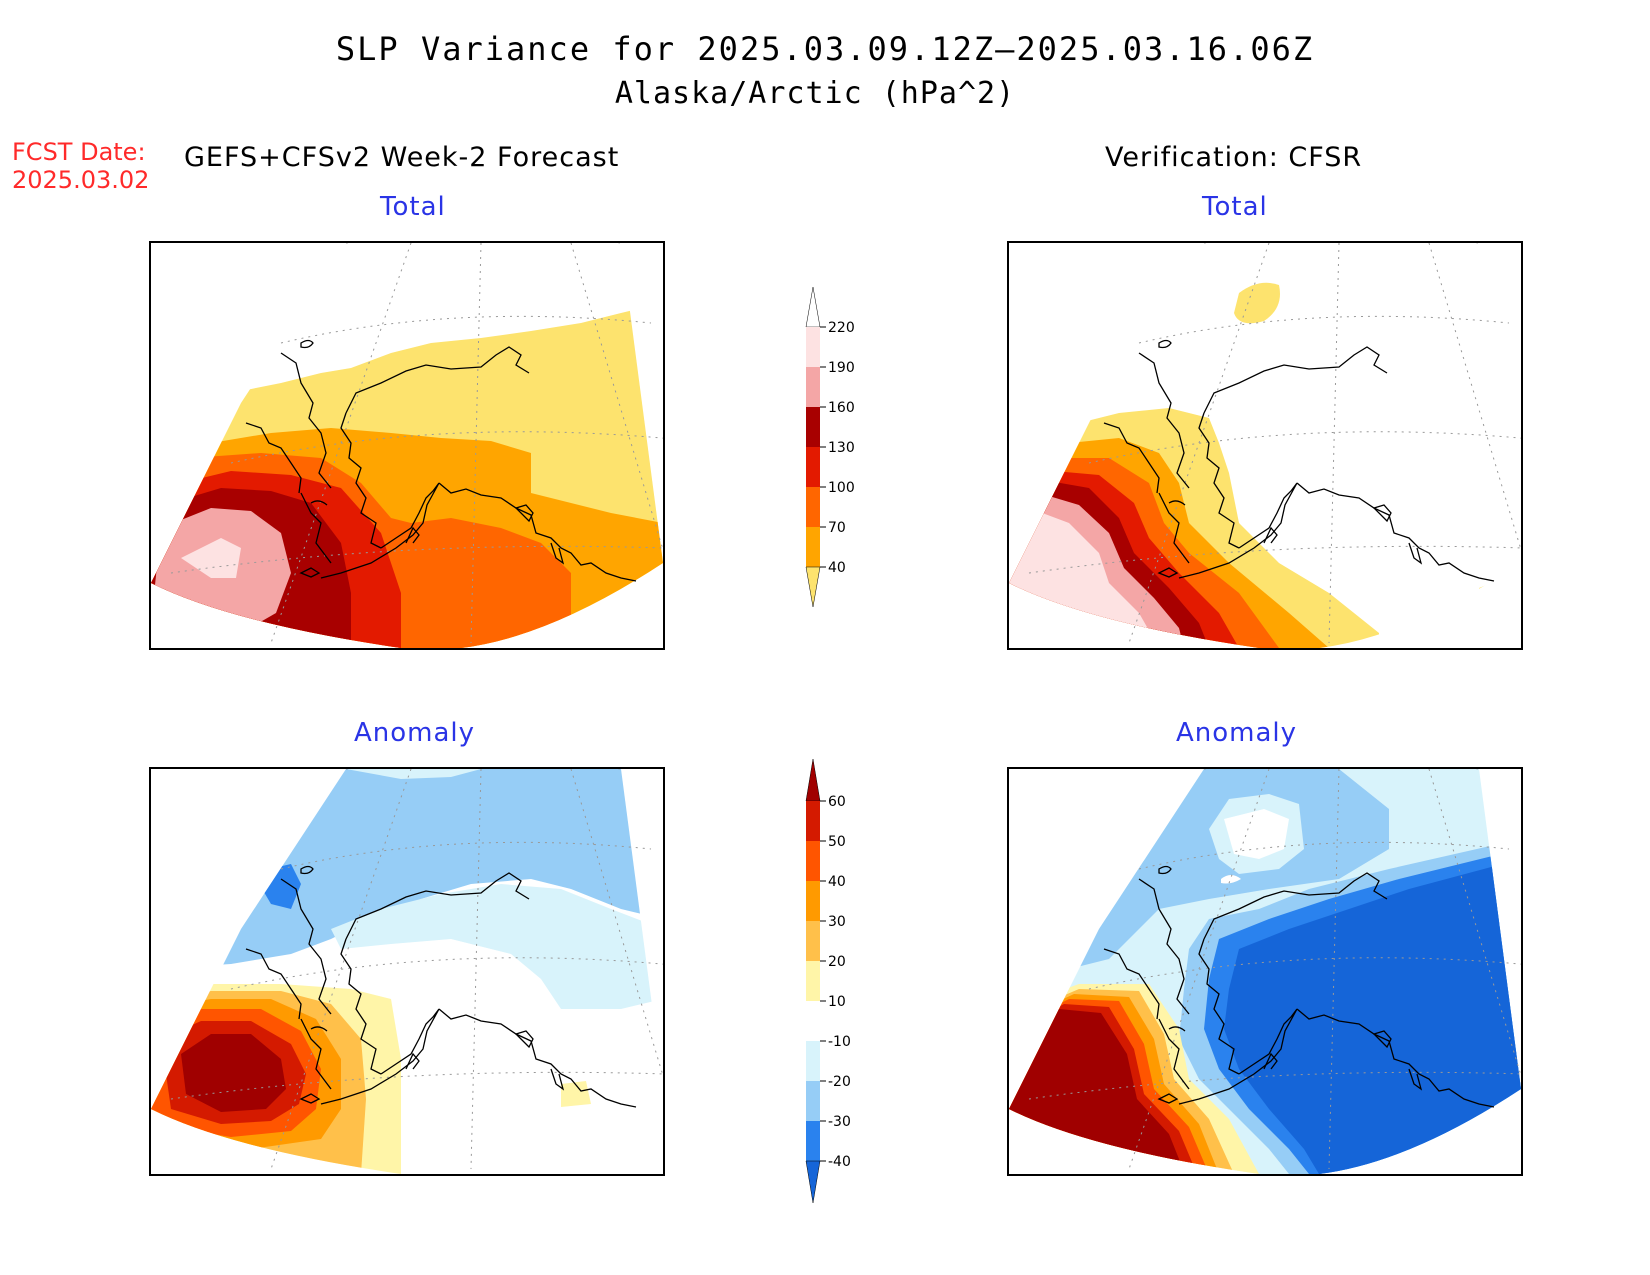 The image size is (1650, 1275). Describe the element at coordinates (841, 368) in the screenshot. I see `total-colorbar-label: 190` at that location.